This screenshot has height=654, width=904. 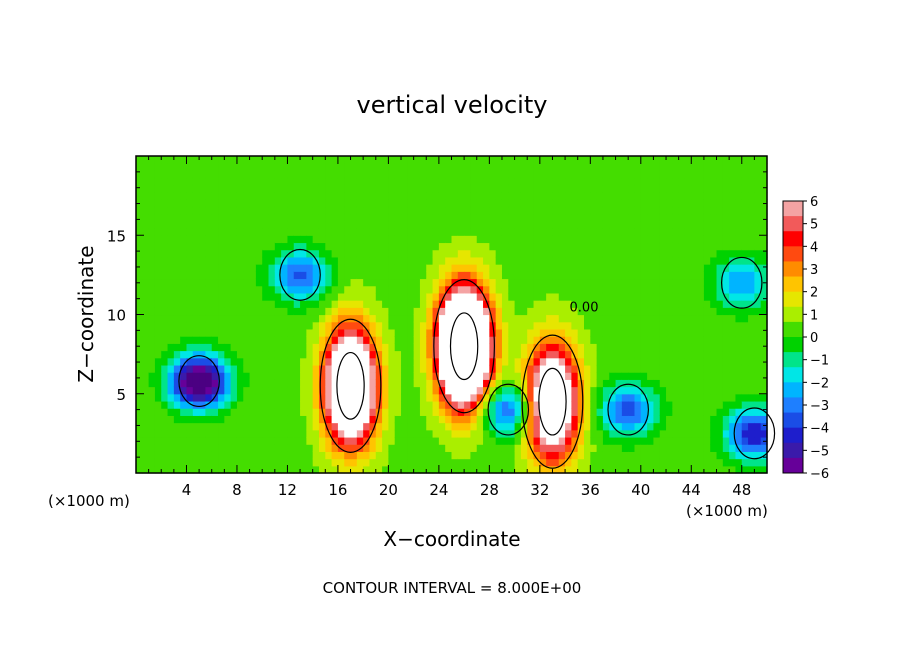 I want to click on colorbar-label: 2, so click(x=814, y=293).